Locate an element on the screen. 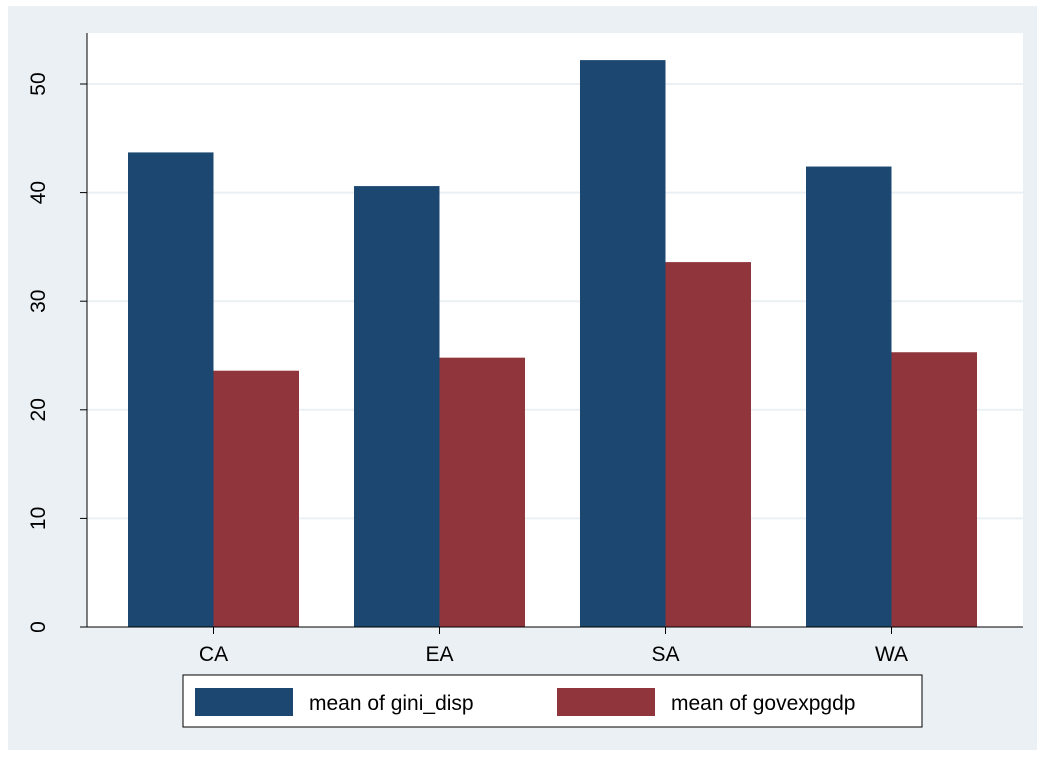  legend-box is located at coordinates (552, 701).